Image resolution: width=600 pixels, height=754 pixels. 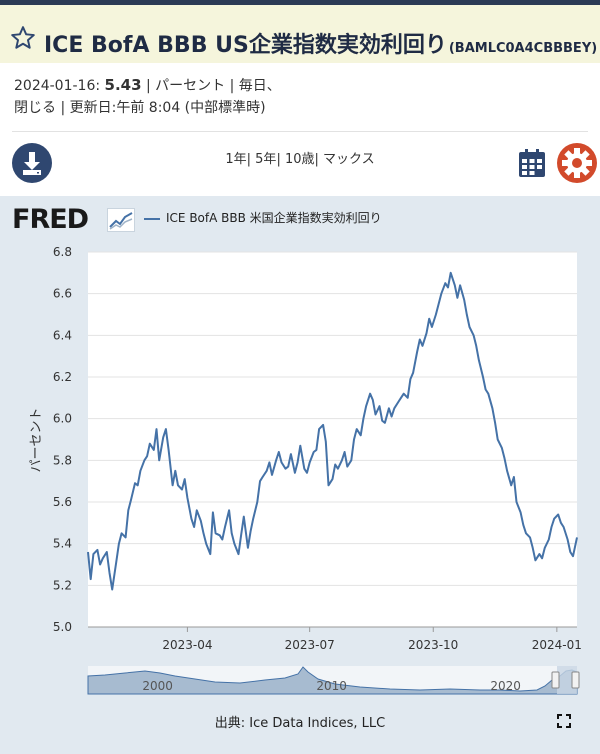 What do you see at coordinates (36, 439) in the screenshot?
I see `y-axis-label: パーセント` at bounding box center [36, 439].